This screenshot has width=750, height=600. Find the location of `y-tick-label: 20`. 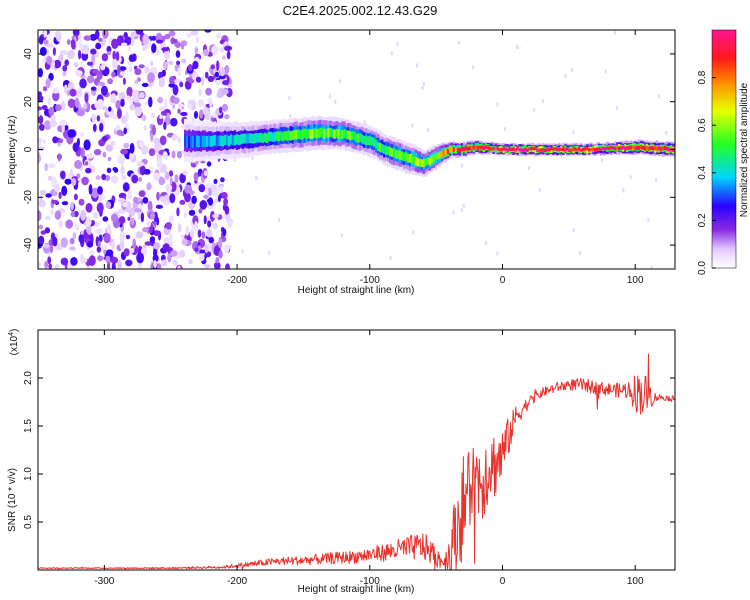

y-tick-label: 20 is located at coordinates (28, 102).